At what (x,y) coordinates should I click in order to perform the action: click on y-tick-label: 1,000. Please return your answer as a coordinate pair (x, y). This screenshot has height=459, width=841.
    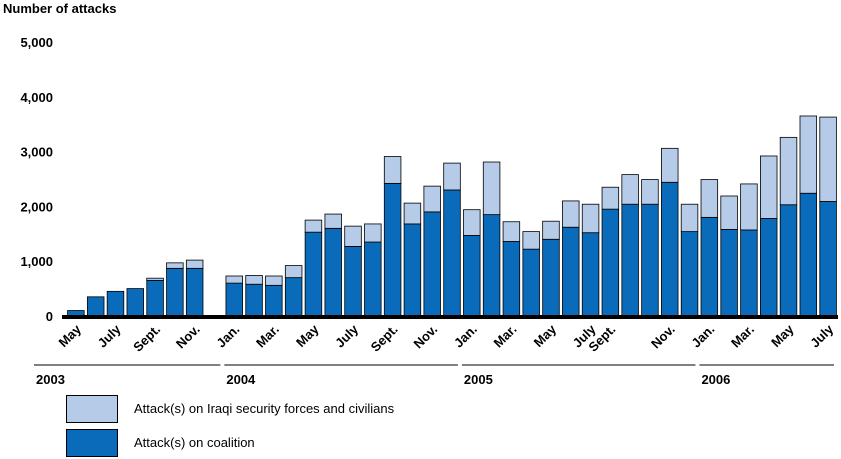
    Looking at the image, I should click on (36, 261).